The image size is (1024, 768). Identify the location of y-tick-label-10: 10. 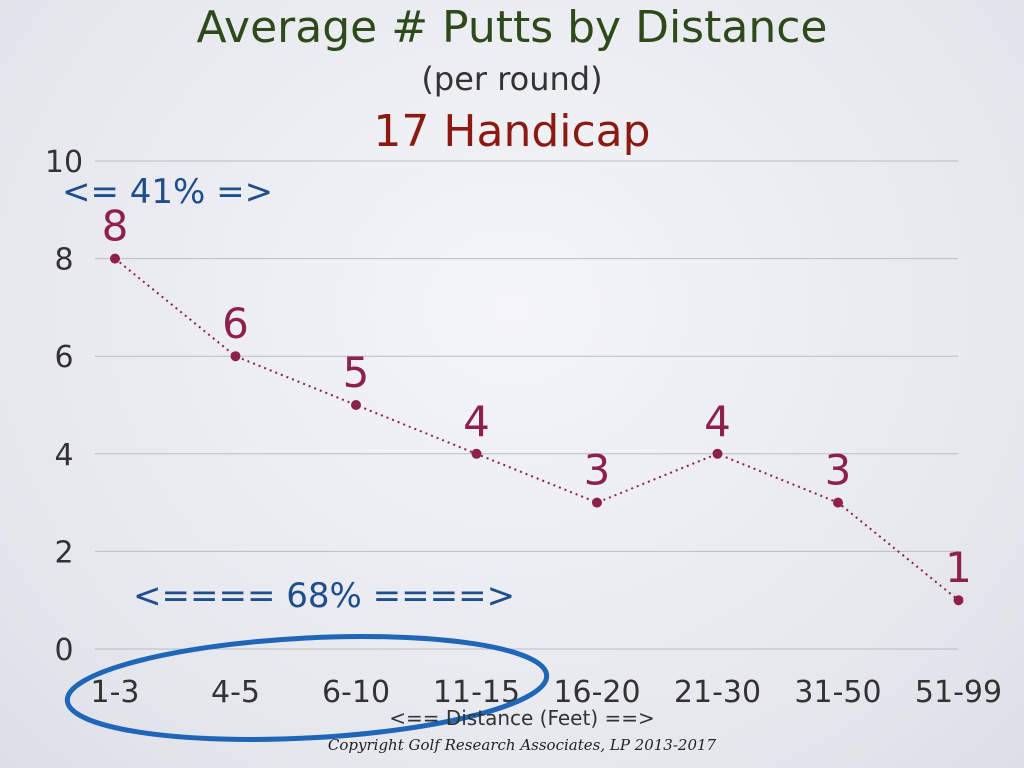
(64, 162).